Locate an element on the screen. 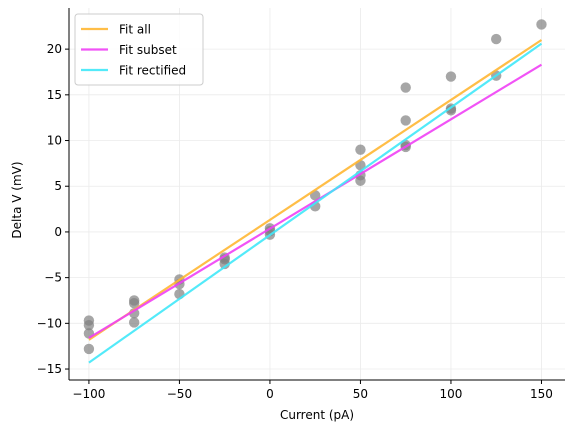 This screenshot has height=432, width=574. x-tick-label: 100 is located at coordinates (451, 394).